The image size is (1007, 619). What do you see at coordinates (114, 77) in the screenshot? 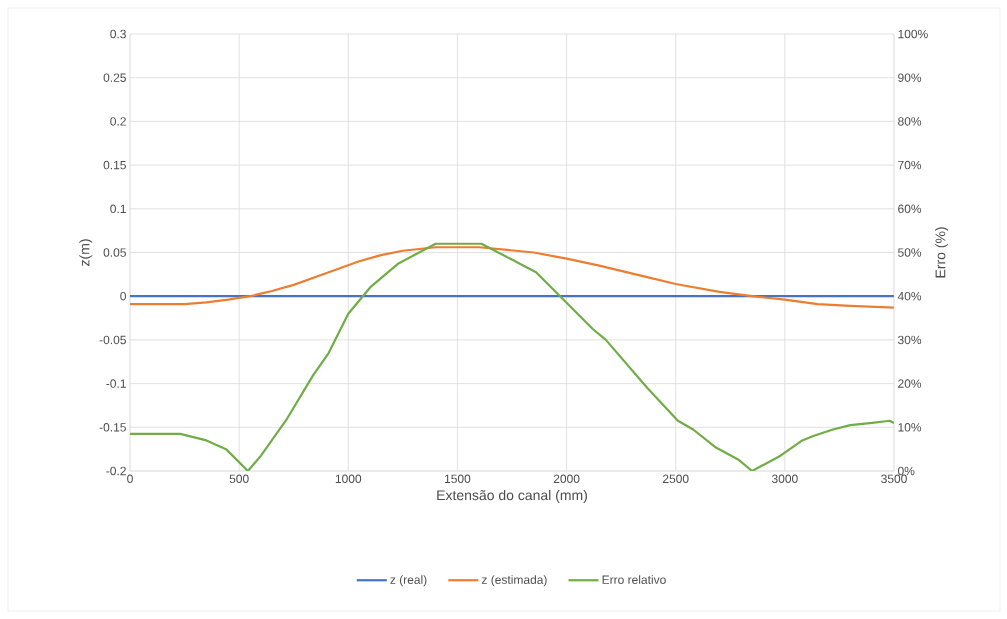
I see `y-tick-label: 0.25` at bounding box center [114, 77].